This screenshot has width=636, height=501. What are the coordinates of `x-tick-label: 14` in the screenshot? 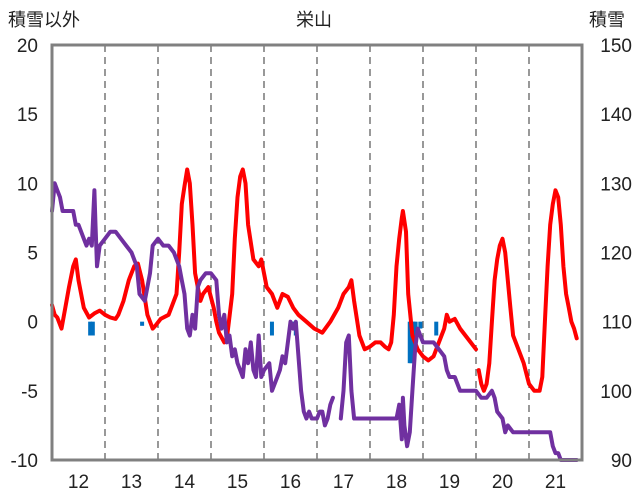 It's located at (185, 482).